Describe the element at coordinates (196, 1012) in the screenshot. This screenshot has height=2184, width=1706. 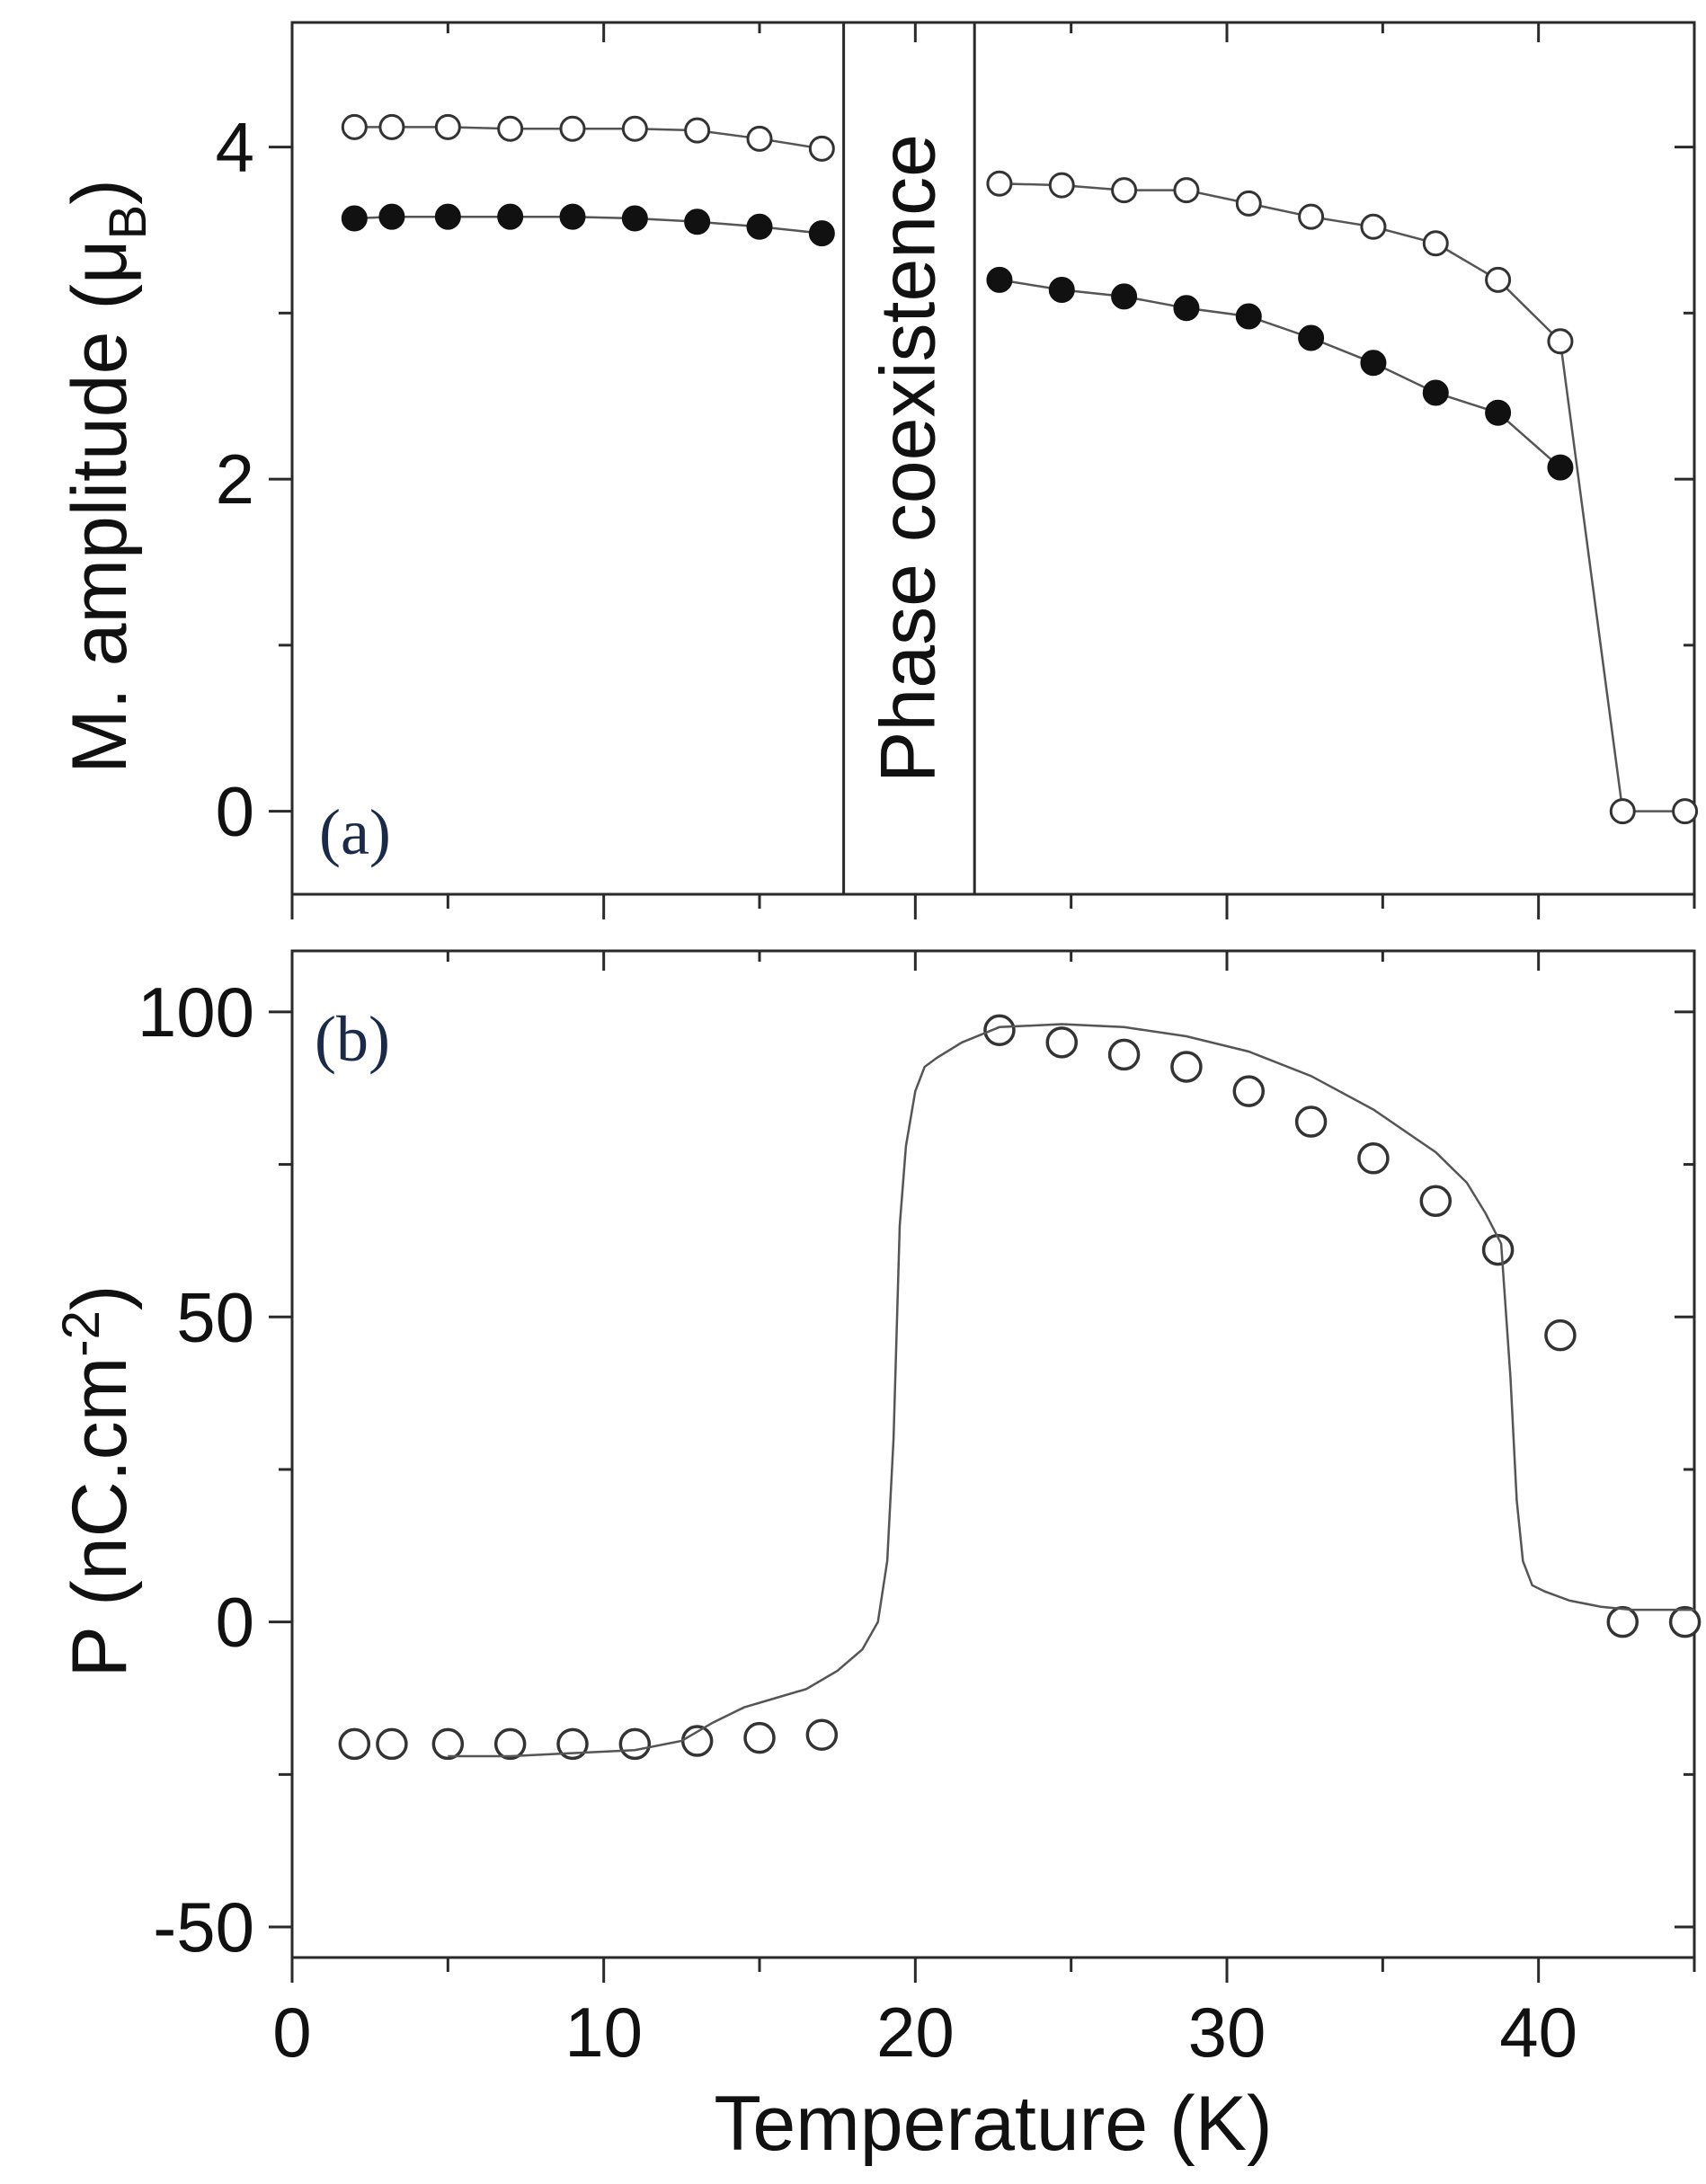
I see `panel-b-y-tick-label: 100` at that location.